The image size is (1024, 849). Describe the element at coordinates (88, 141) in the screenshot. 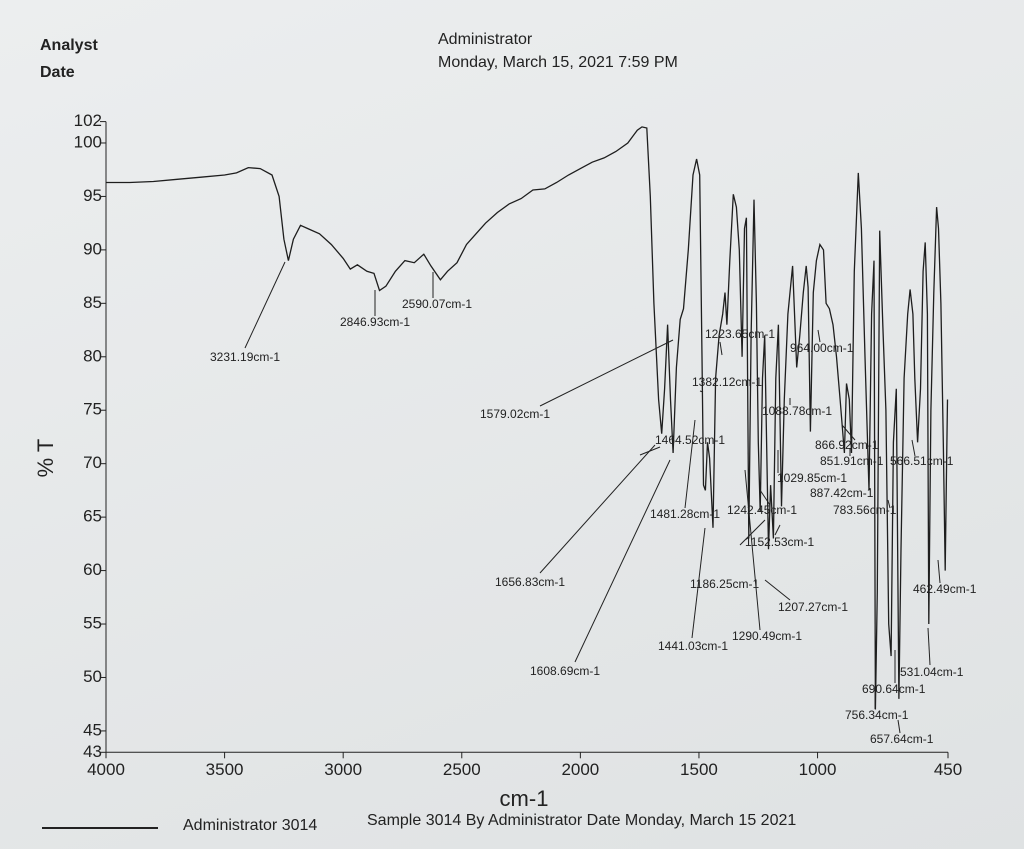

I see `y-tick-label: 100` at that location.